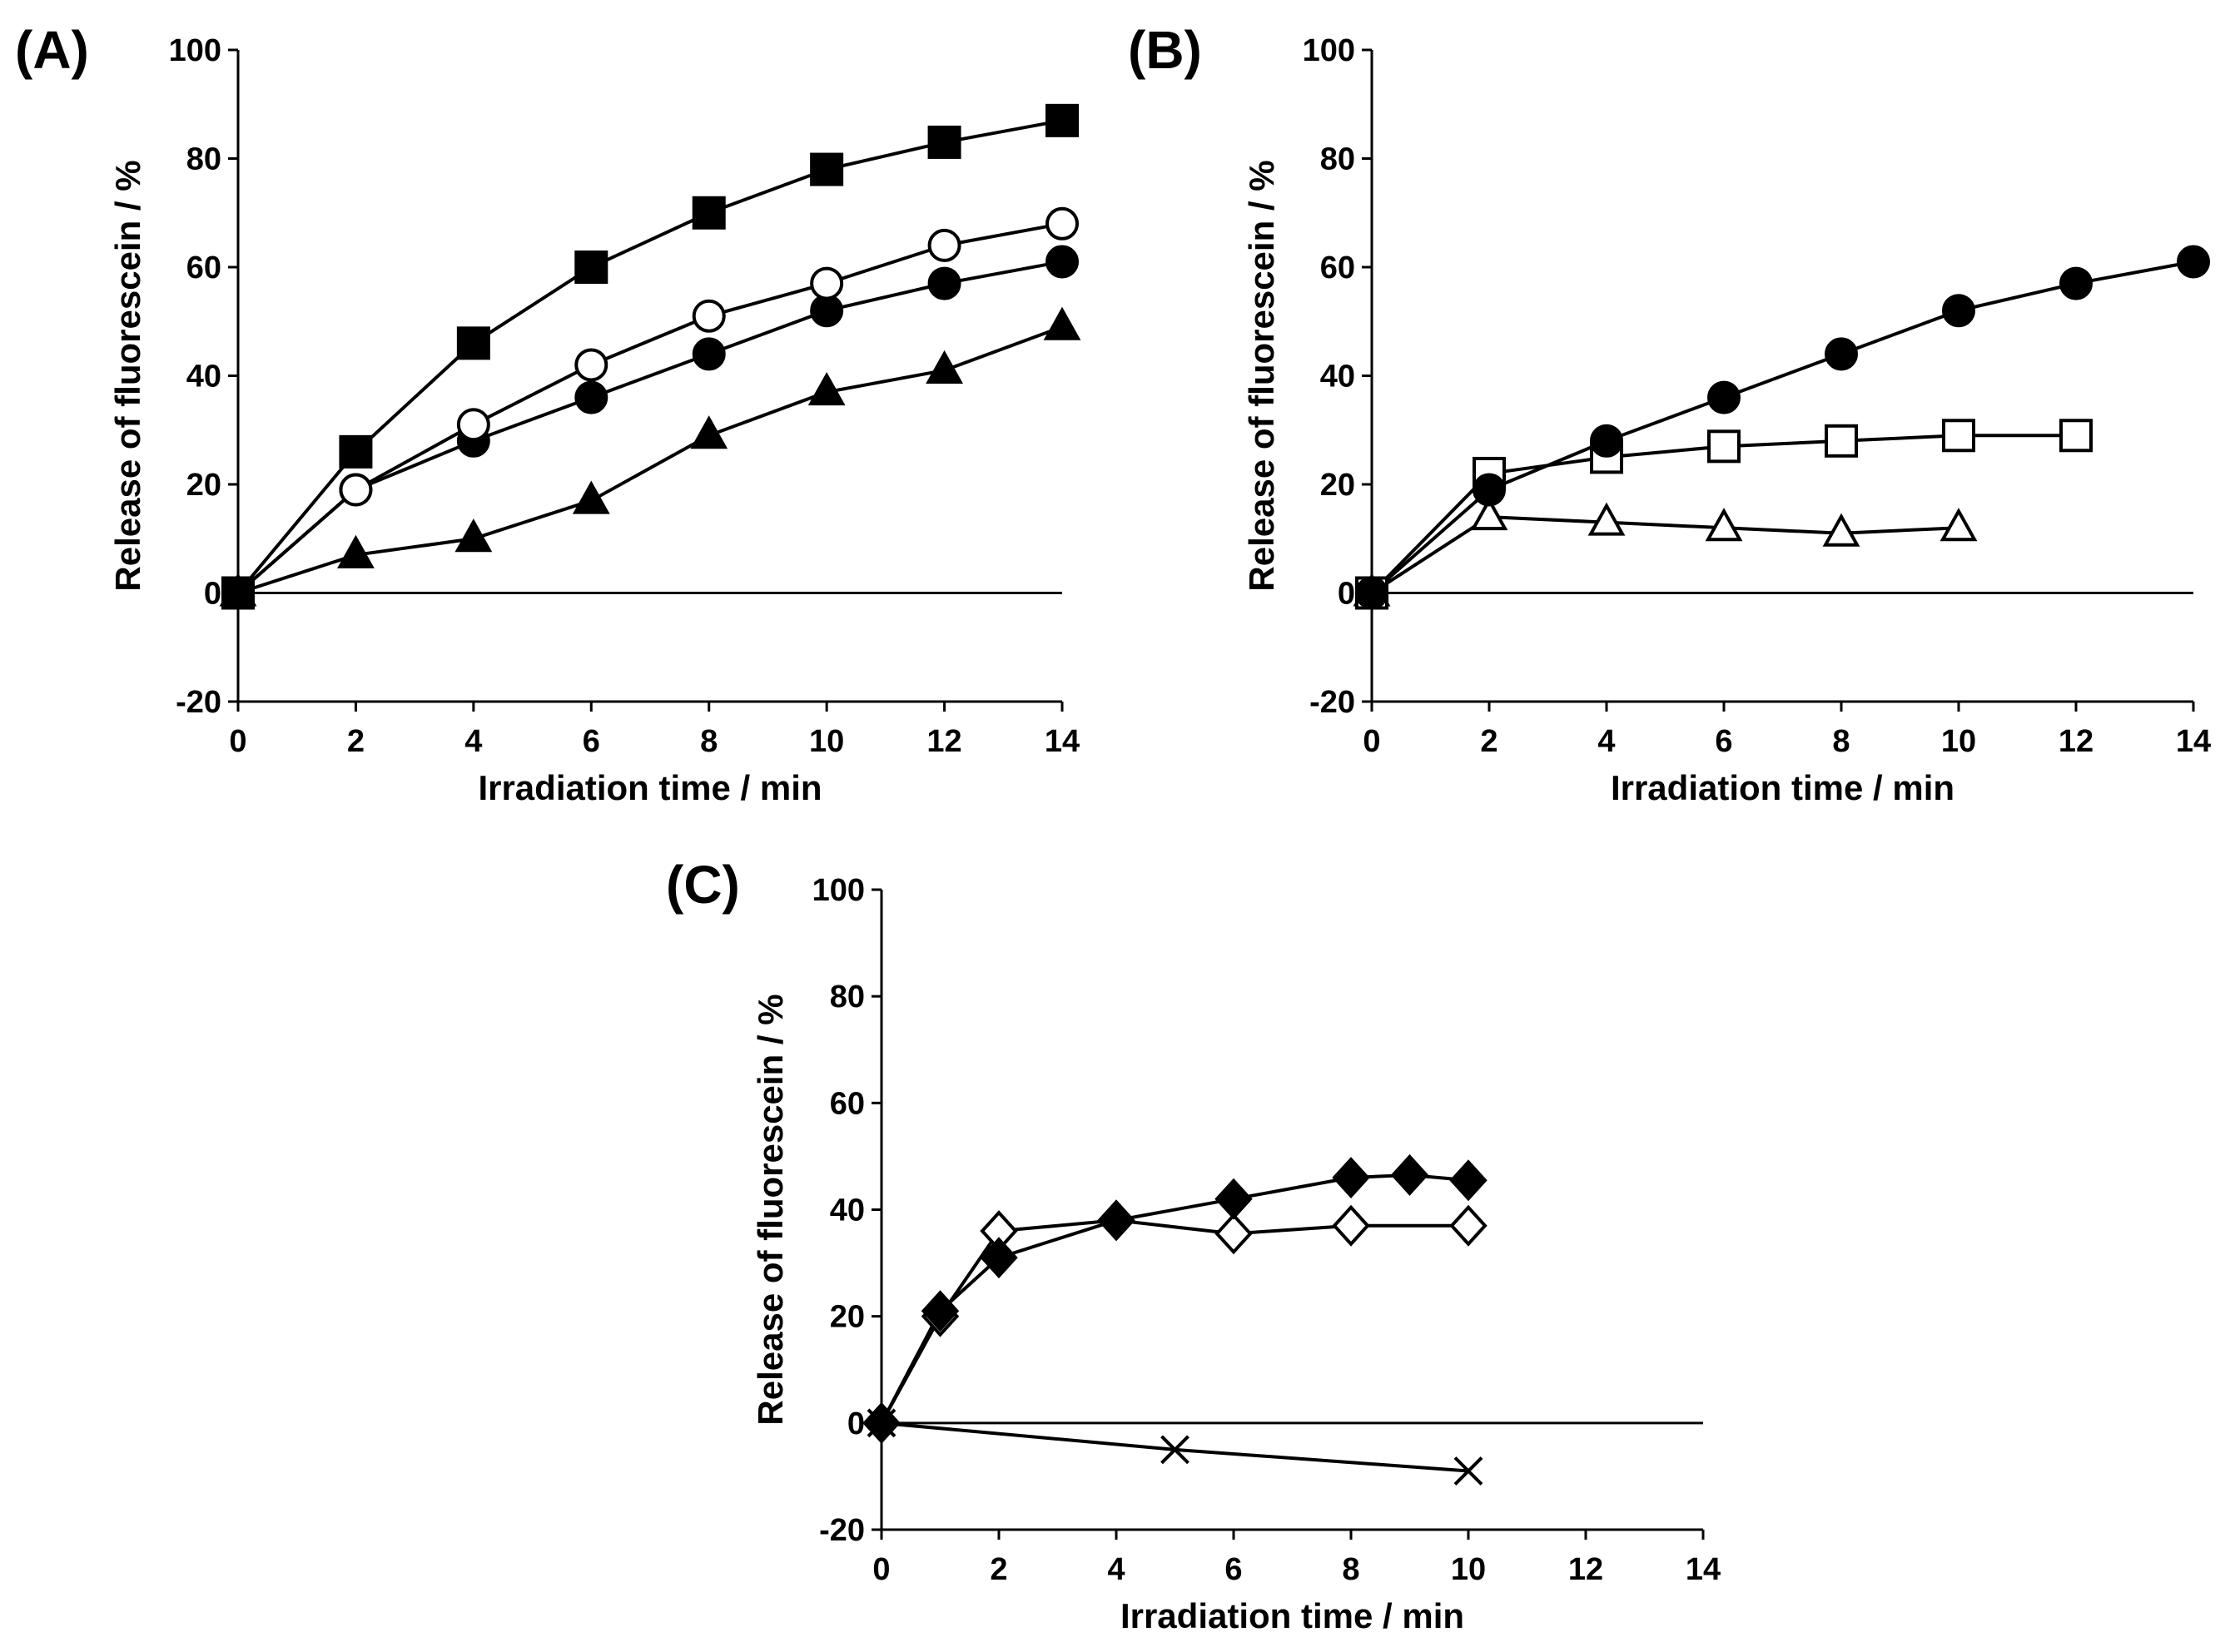 The image size is (2235, 1652). What do you see at coordinates (52, 50) in the screenshot?
I see `panel-a-label: (A)` at bounding box center [52, 50].